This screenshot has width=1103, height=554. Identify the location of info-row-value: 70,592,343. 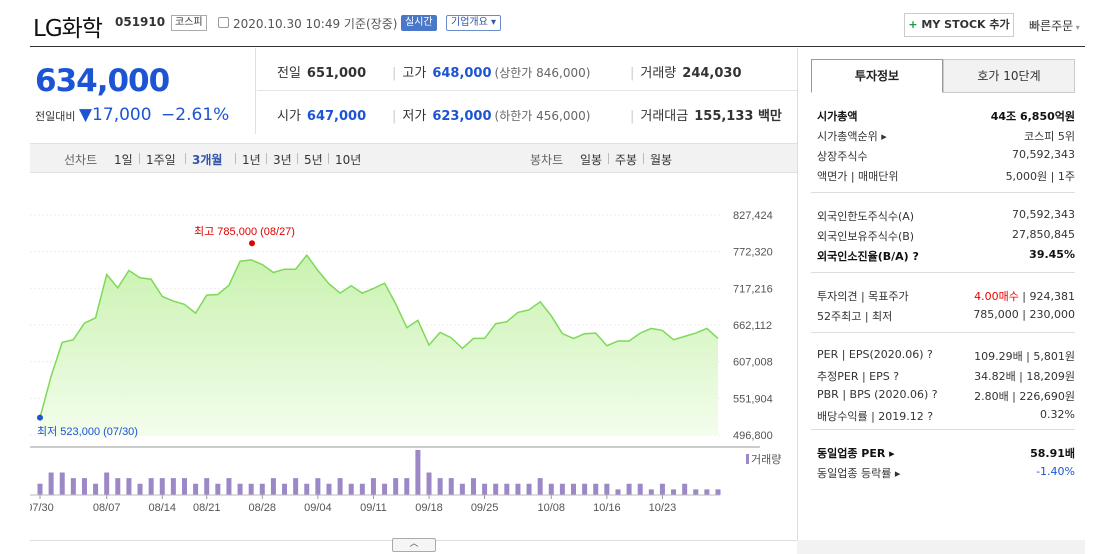
(1043, 214).